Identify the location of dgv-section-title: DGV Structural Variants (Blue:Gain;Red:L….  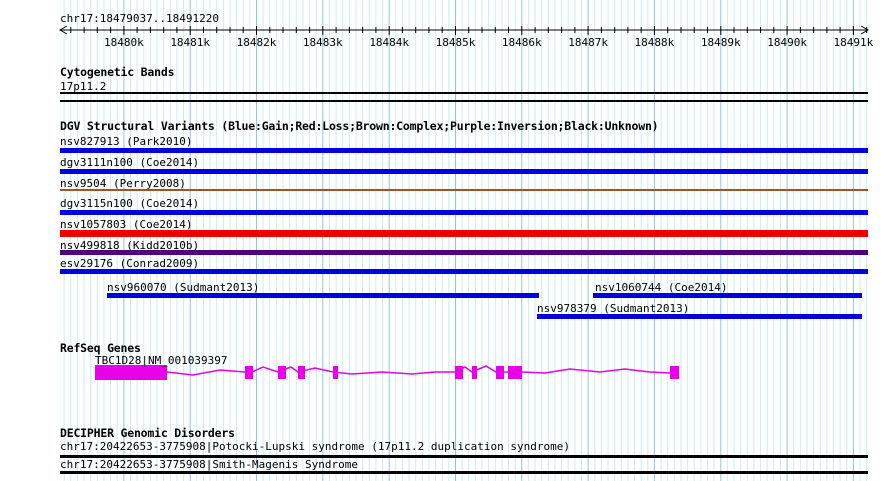
(359, 126).